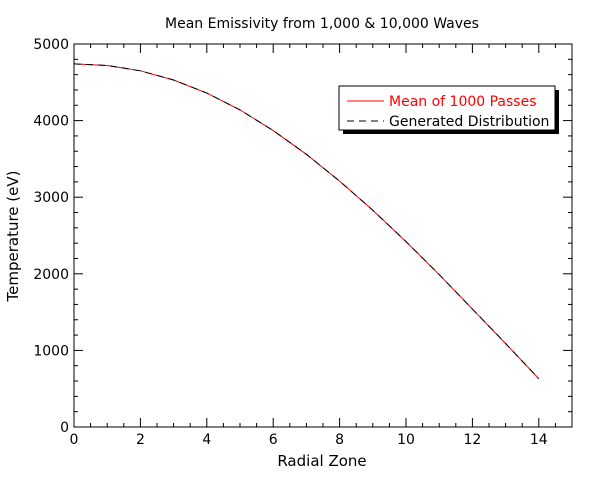 The width and height of the screenshot is (601, 482). I want to click on x-tick-label: 6, so click(273, 440).